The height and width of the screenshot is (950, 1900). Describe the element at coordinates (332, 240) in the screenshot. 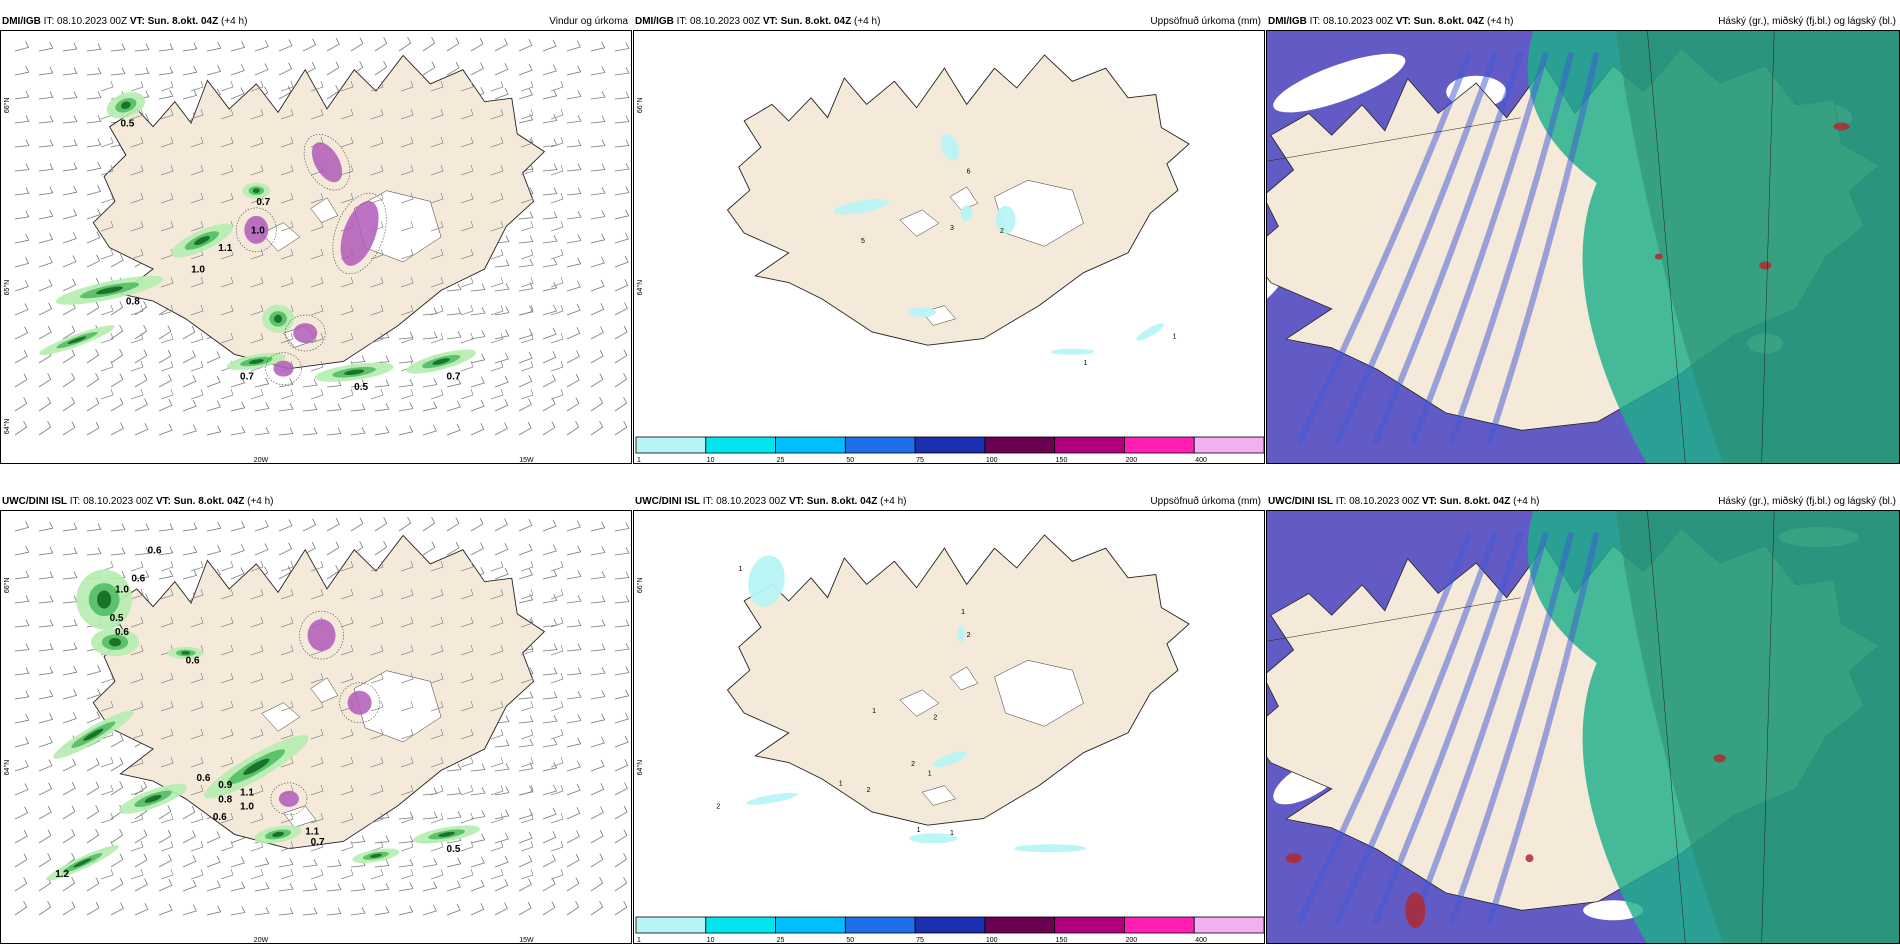

I see `land-wind-barbs` at that location.